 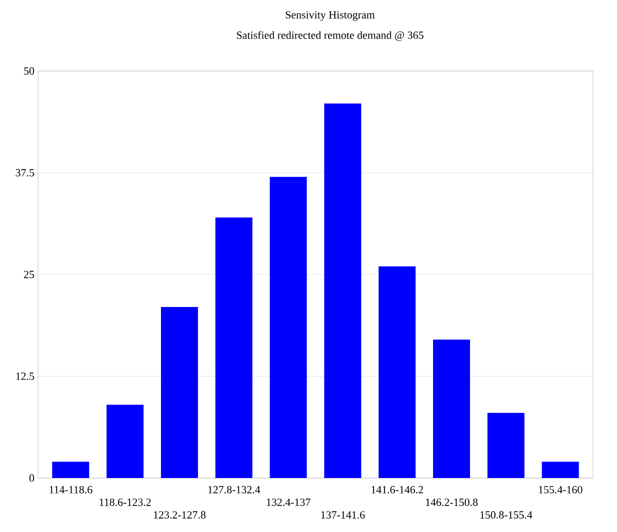 I want to click on x-tick-label: 118.6-123.2, so click(x=125, y=502).